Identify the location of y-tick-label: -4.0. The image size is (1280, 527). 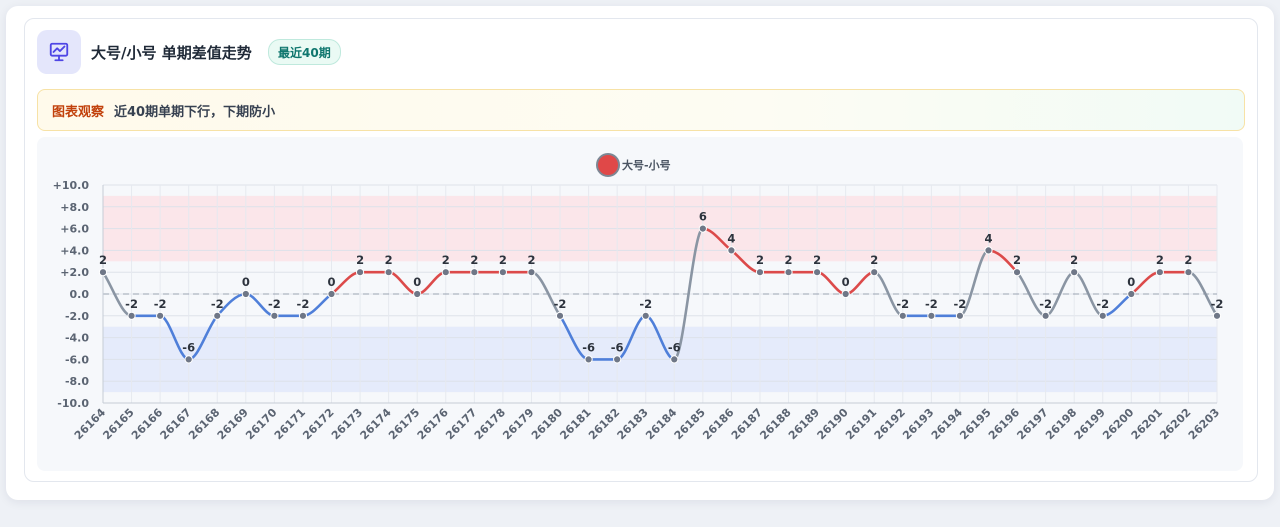
(77, 338).